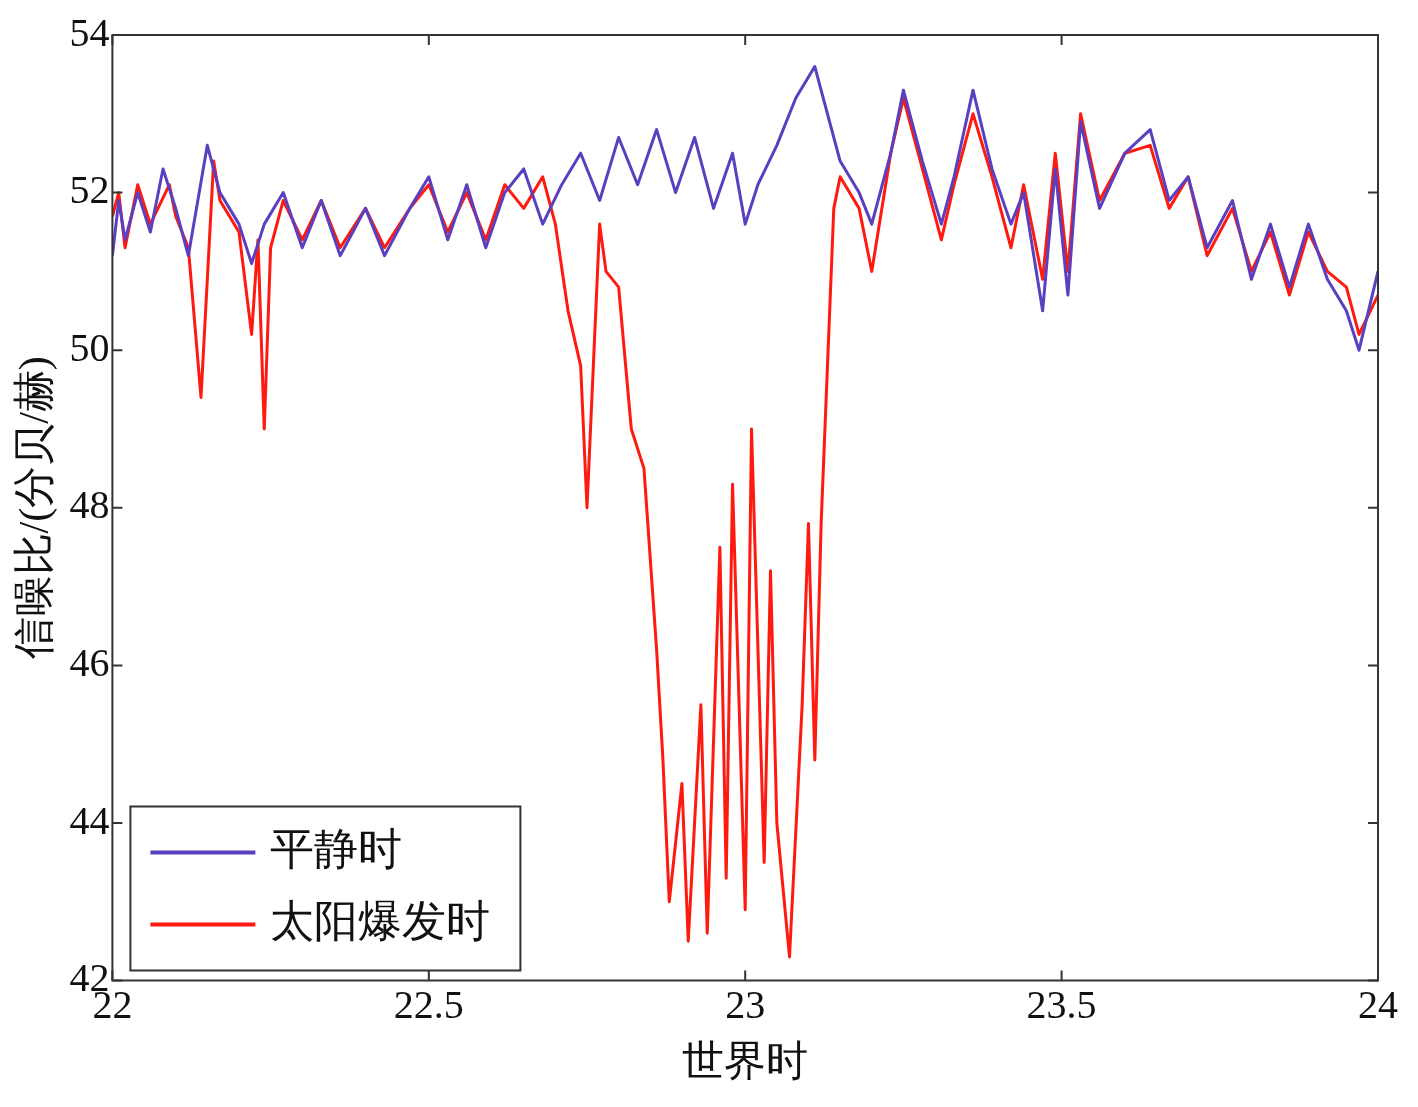 The image size is (1418, 1107). I want to click on x-tick-label: 22.5, so click(428, 1005).